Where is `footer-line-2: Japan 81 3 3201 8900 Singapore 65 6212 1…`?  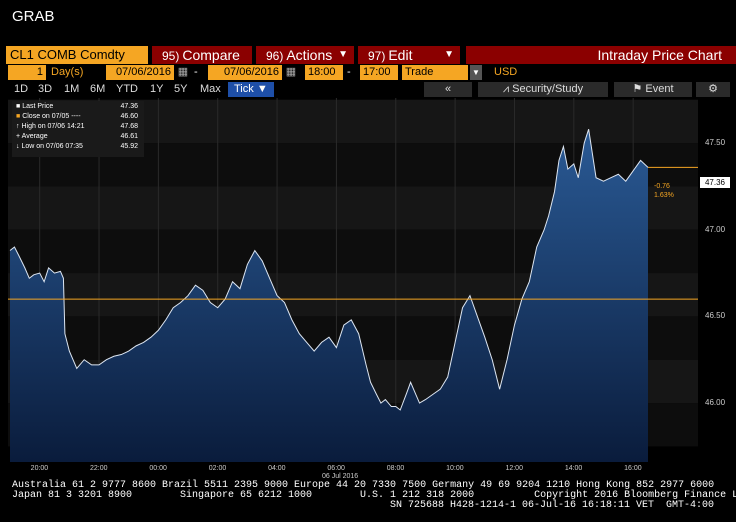
footer-line-2: Japan 81 3 3201 8900 Singapore 65 6212 1… is located at coordinates (374, 495).